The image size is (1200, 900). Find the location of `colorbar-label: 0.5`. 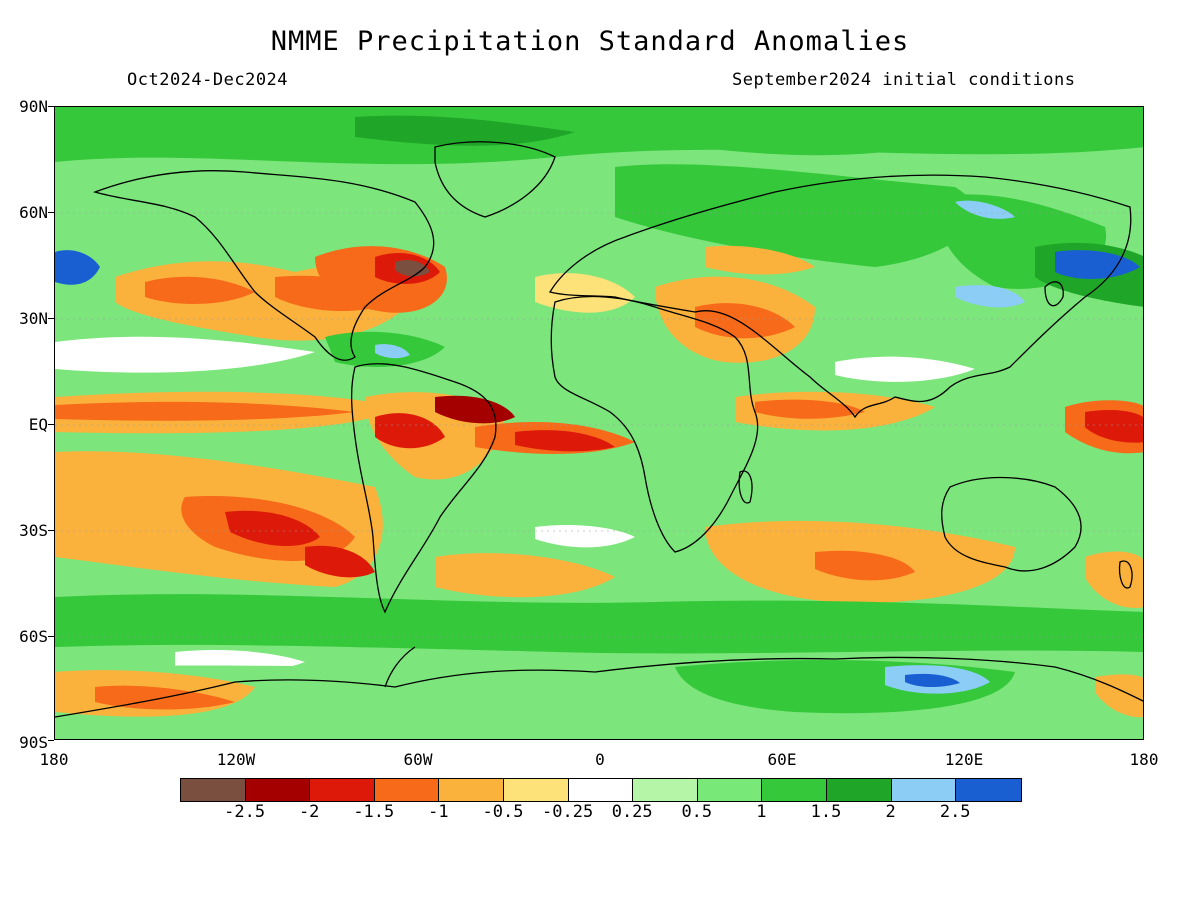

colorbar-label: 0.5 is located at coordinates (697, 812).